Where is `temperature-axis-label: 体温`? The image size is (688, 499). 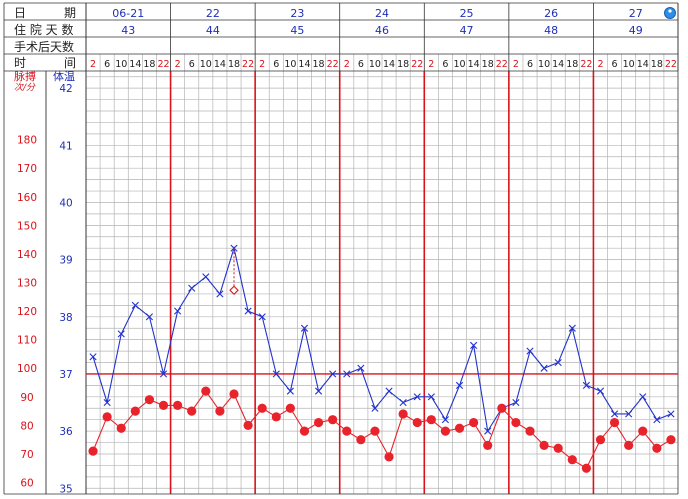 temperature-axis-label: 体温 is located at coordinates (64, 76).